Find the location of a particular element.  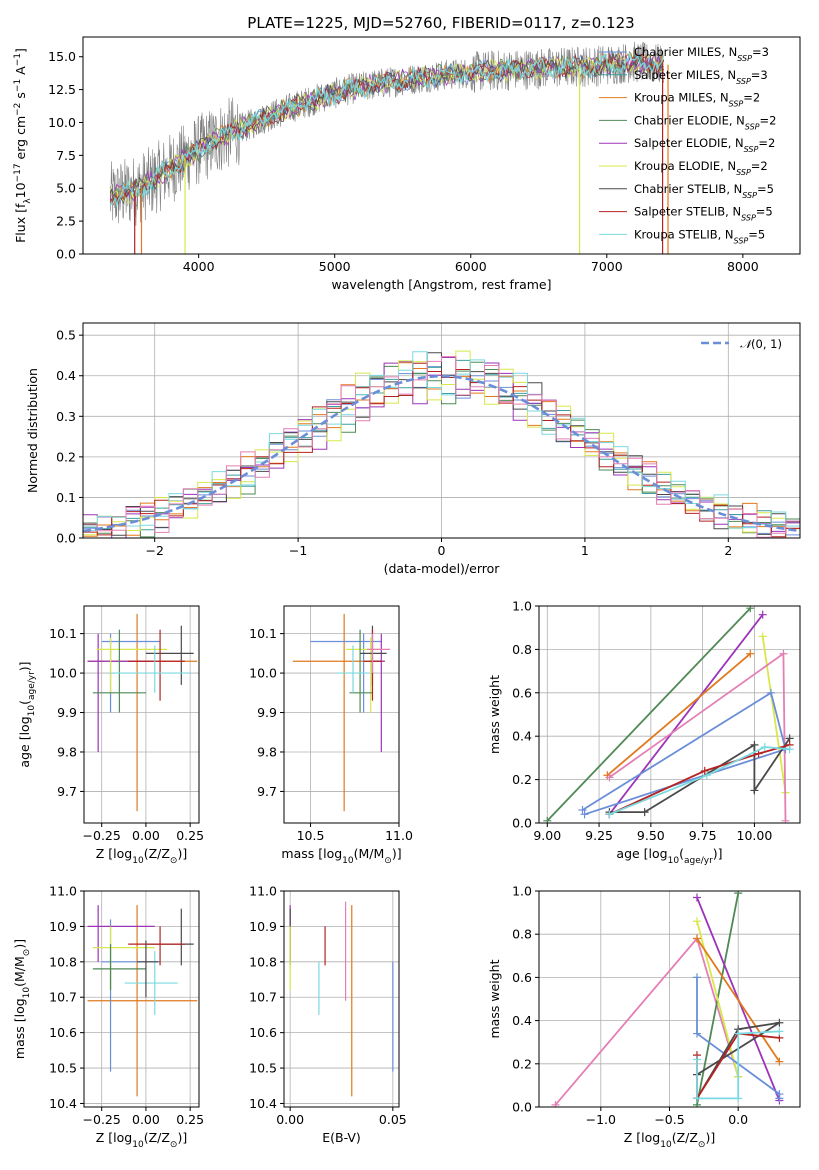

y-tick-label: 1.0 is located at coordinates (522, 606).